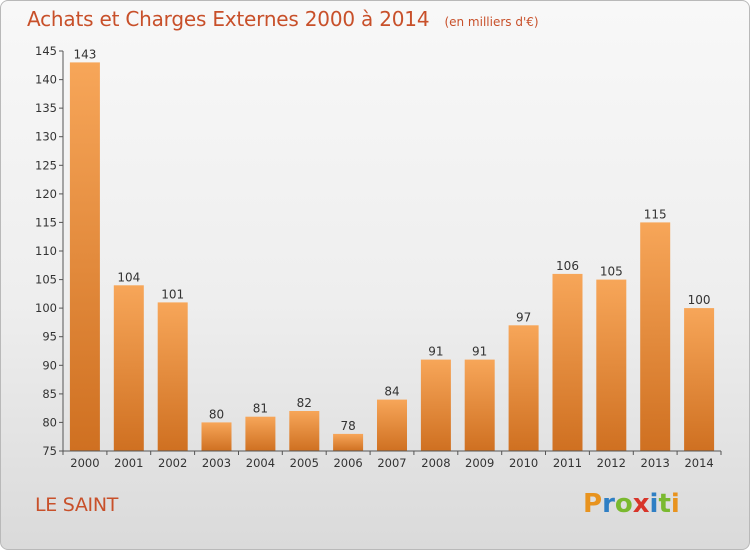  I want to click on y-tick-label-135: 135, so click(46, 108).